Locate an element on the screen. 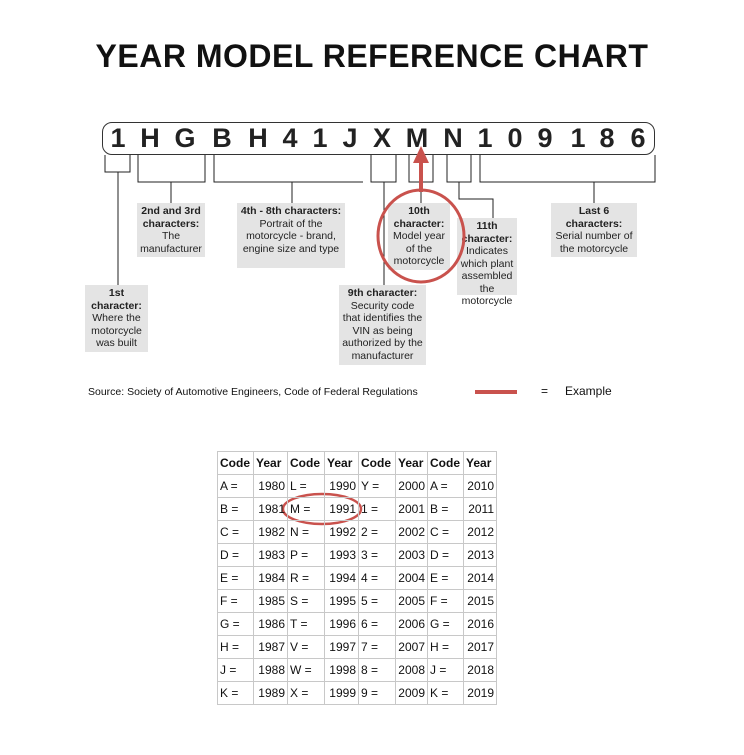 This screenshot has height=755, width=744. table-row: A = 1980 L = 1990 Y = 2000 A = 2010 is located at coordinates (357, 486).